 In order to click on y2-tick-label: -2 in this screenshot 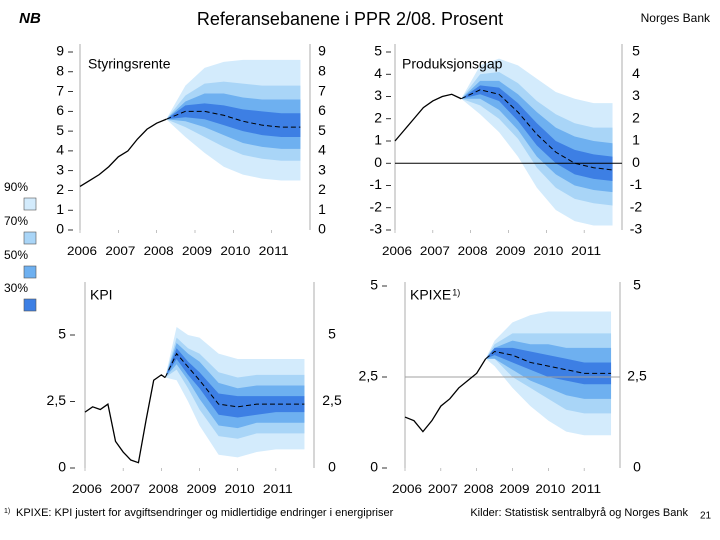, I will do `click(636, 206)`.